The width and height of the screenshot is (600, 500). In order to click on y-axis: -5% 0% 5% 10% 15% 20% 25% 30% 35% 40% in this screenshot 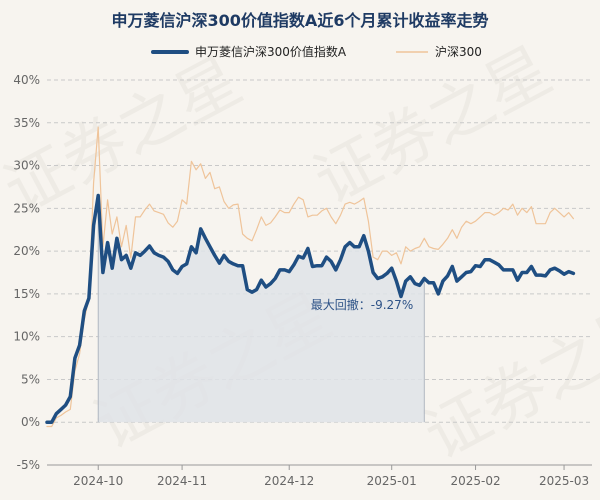, I will do `click(26, 272)`.